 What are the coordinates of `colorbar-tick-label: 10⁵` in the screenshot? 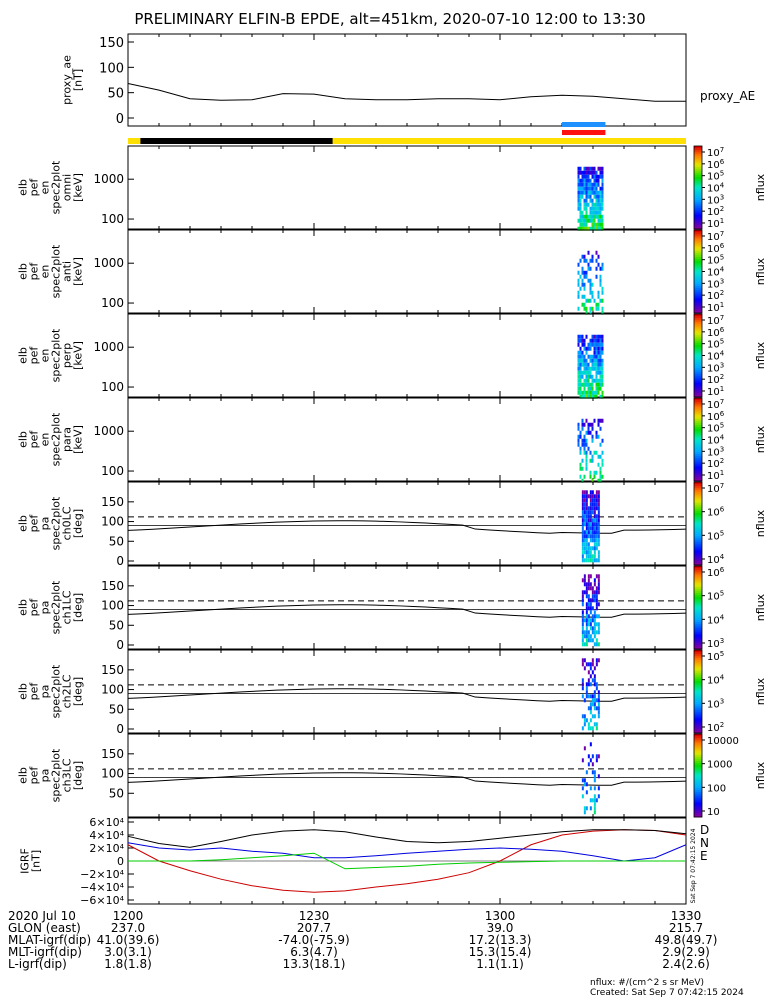 It's located at (715, 344).